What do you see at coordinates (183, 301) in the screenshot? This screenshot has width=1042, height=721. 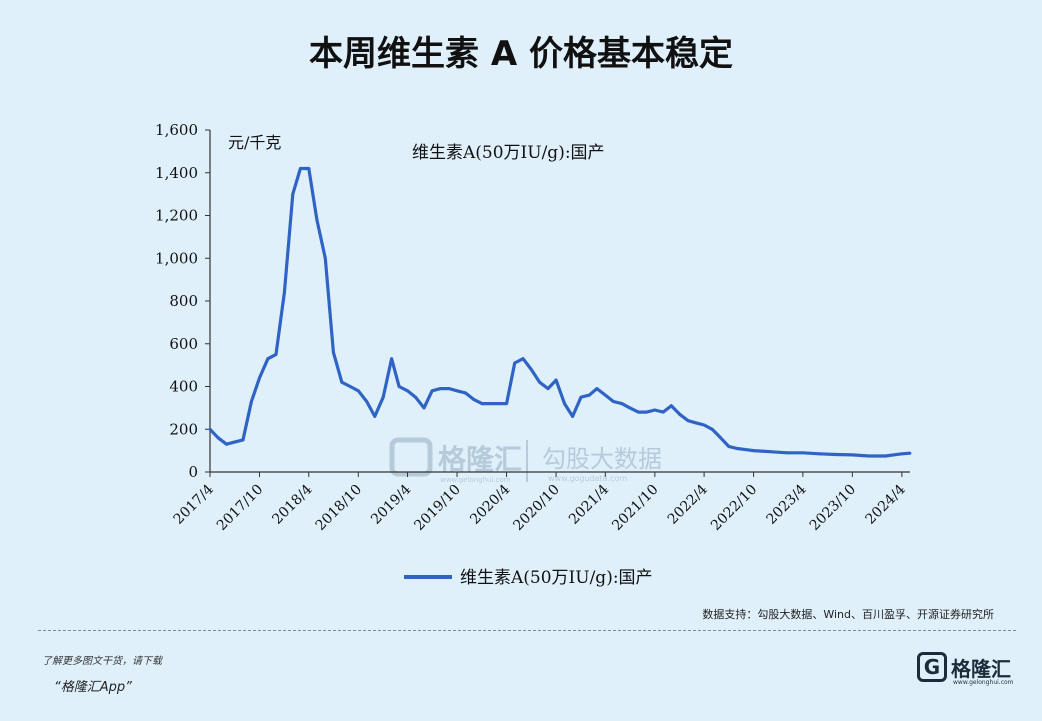 I see `y-tick-label: 800` at bounding box center [183, 301].